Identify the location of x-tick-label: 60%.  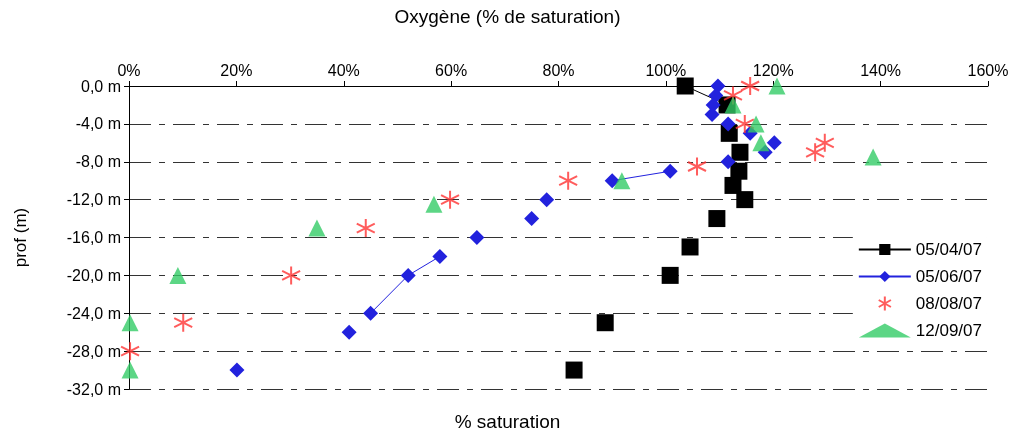
(451, 70).